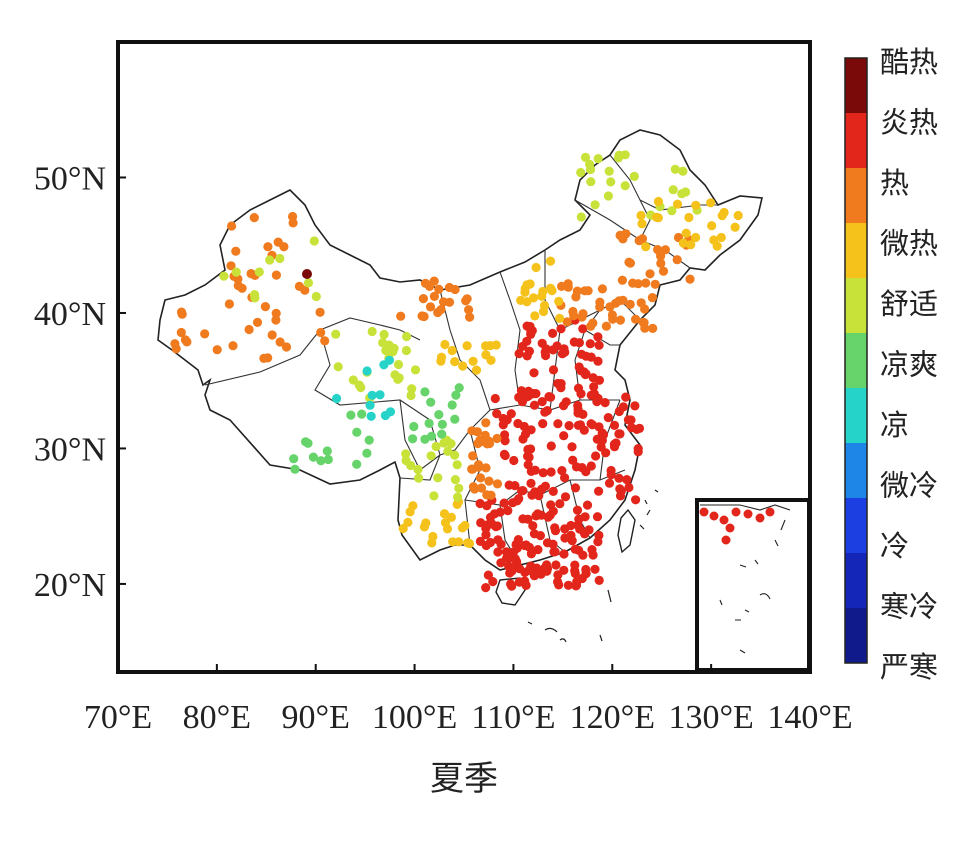 This screenshot has width=965, height=844. What do you see at coordinates (316, 717) in the screenshot?
I see `lon-tick-label: 90°E` at bounding box center [316, 717].